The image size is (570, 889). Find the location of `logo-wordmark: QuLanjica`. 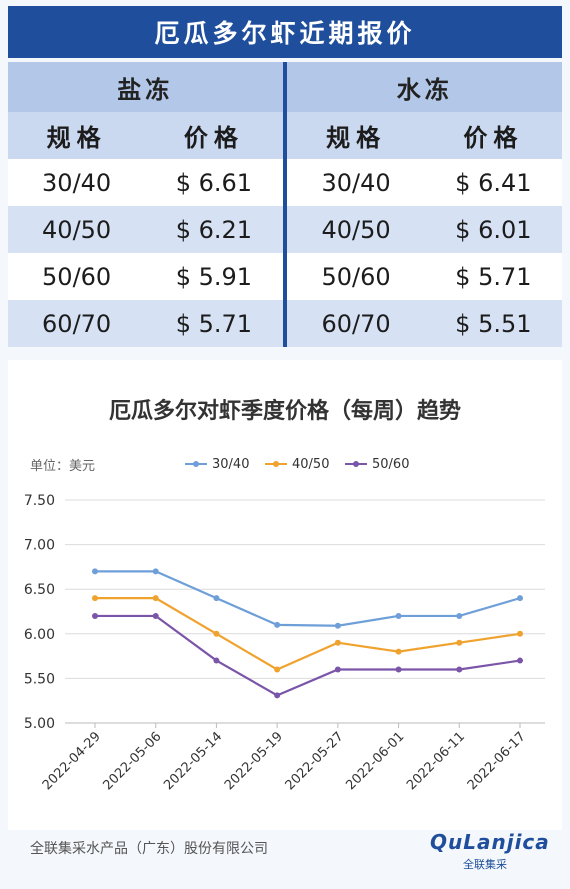

logo-wordmark: QuLanjica is located at coordinates (490, 842).